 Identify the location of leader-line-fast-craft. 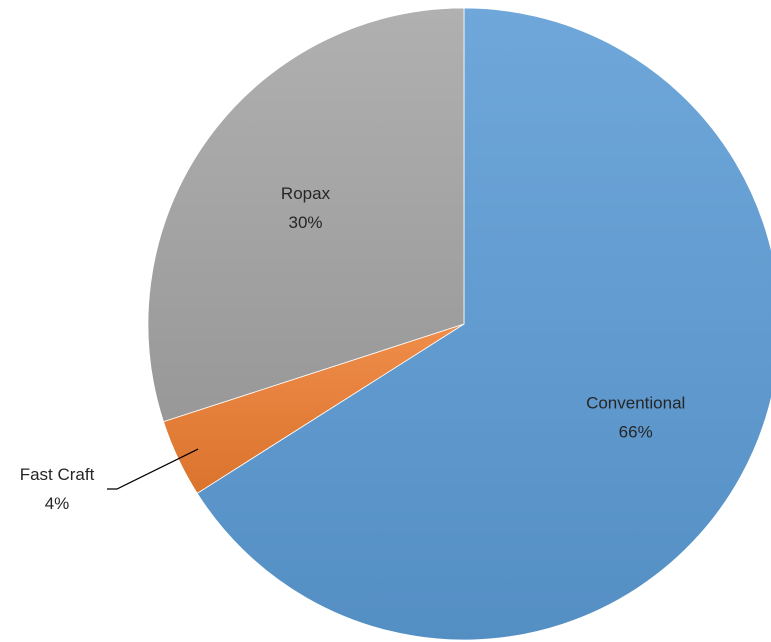
(153, 469).